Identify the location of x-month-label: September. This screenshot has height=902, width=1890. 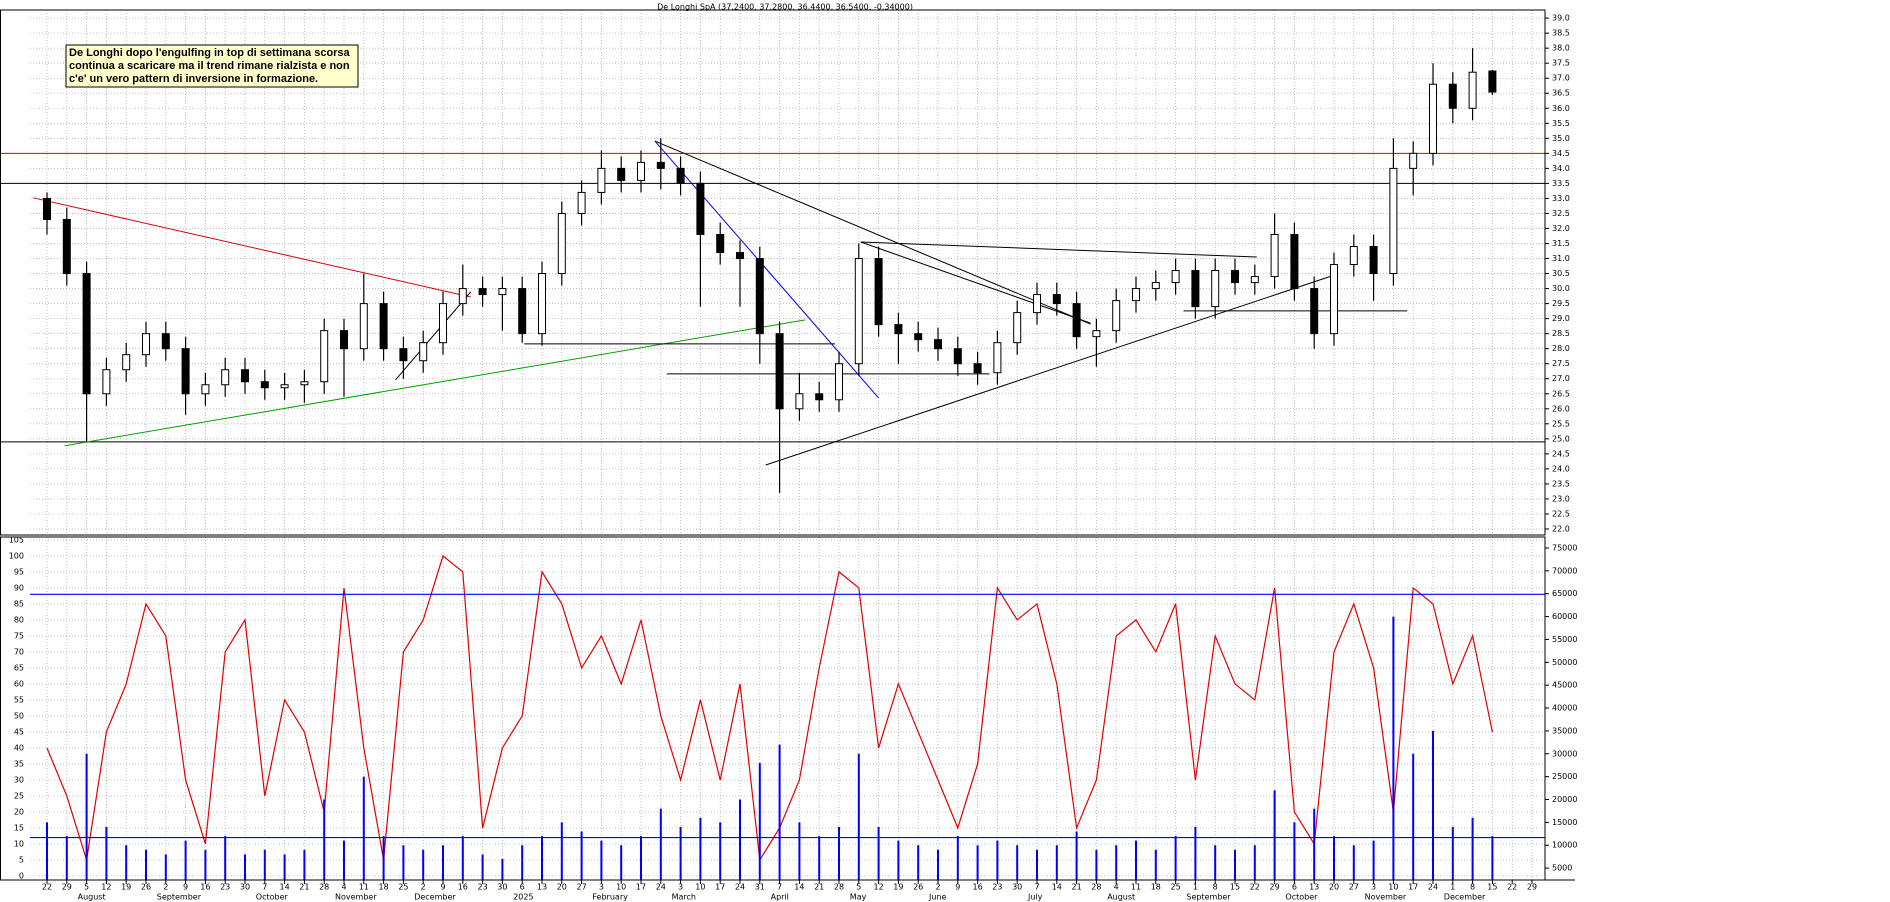
(1208, 897).